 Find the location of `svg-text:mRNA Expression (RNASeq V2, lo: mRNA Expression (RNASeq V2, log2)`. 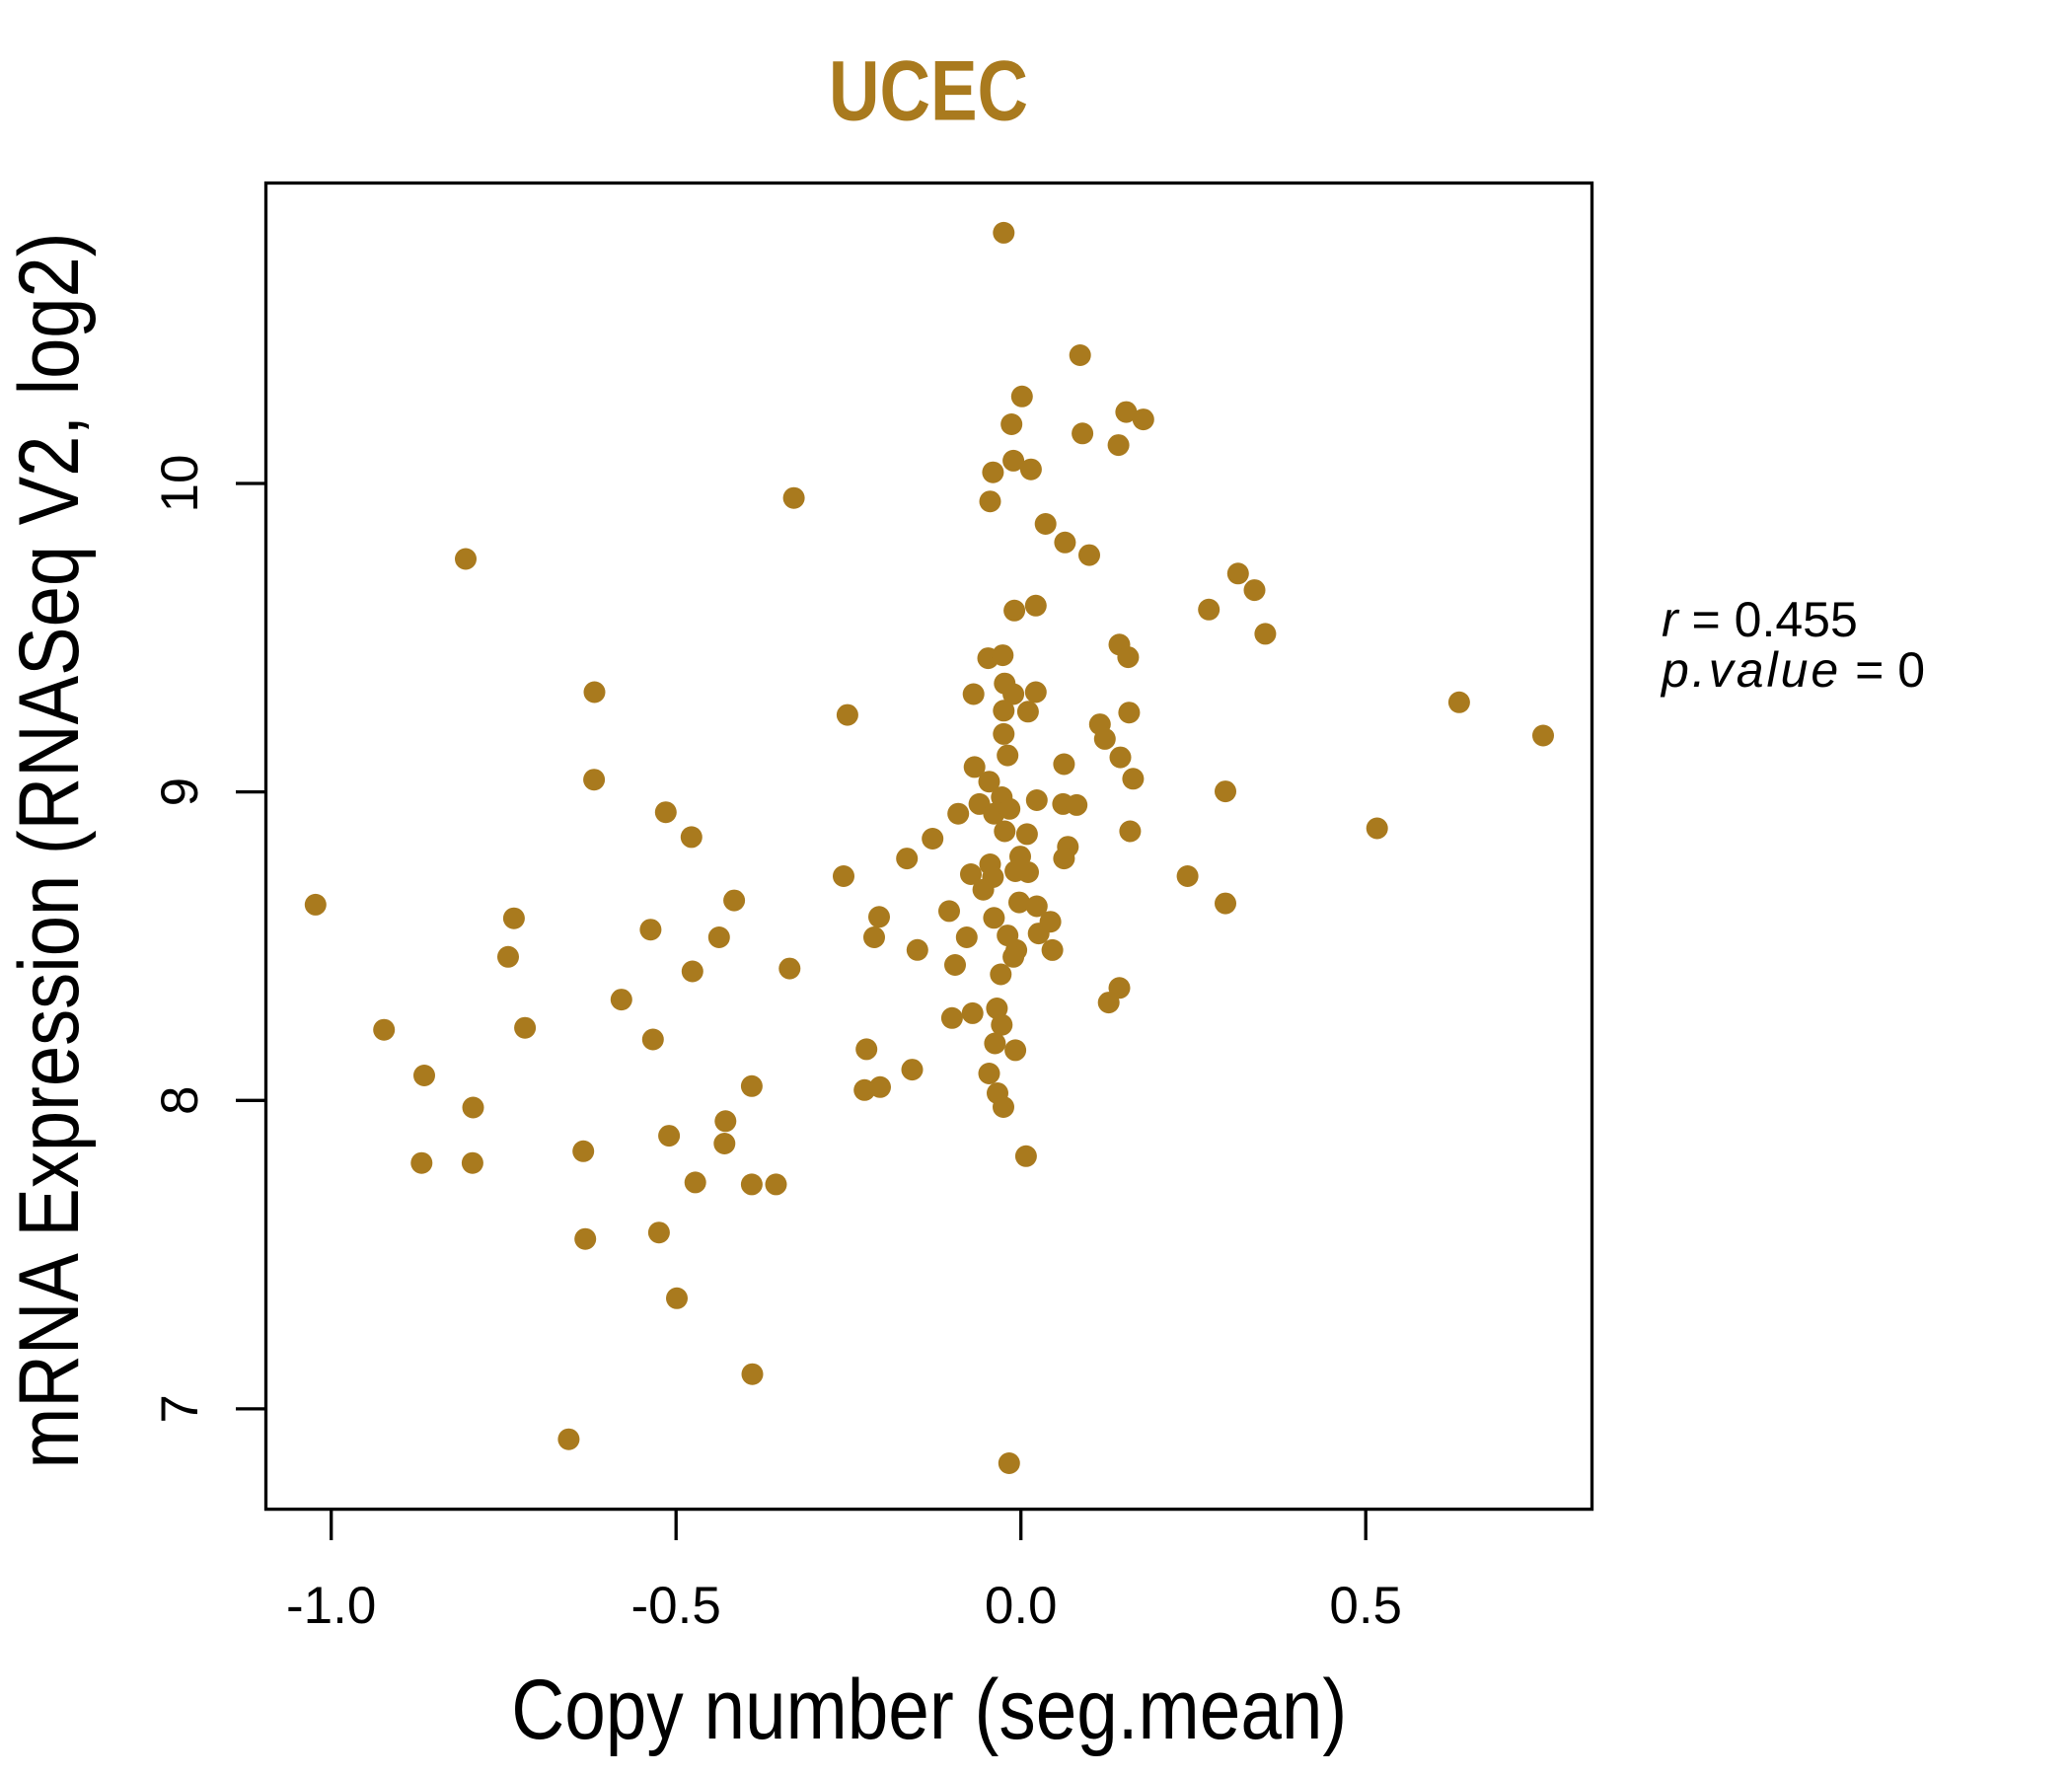

svg-text:mRNA Expression (RNASeq V2, lo: mRNA Expression (RNASeq V2, log2) is located at coordinates (50, 851).